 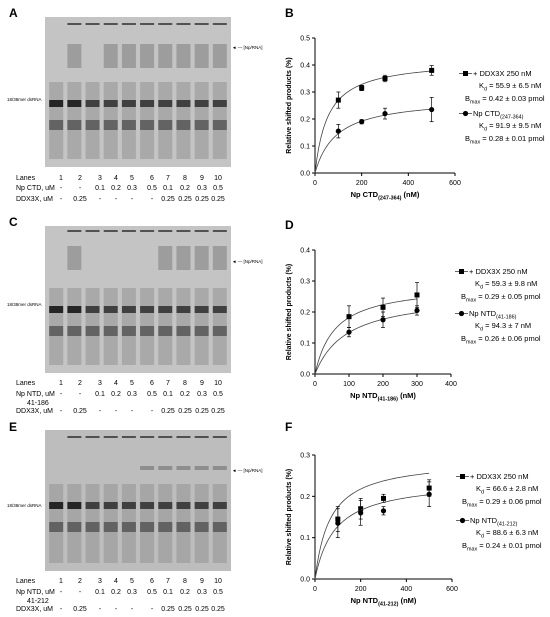 I want to click on panel-letter-f: F, so click(x=289, y=427).